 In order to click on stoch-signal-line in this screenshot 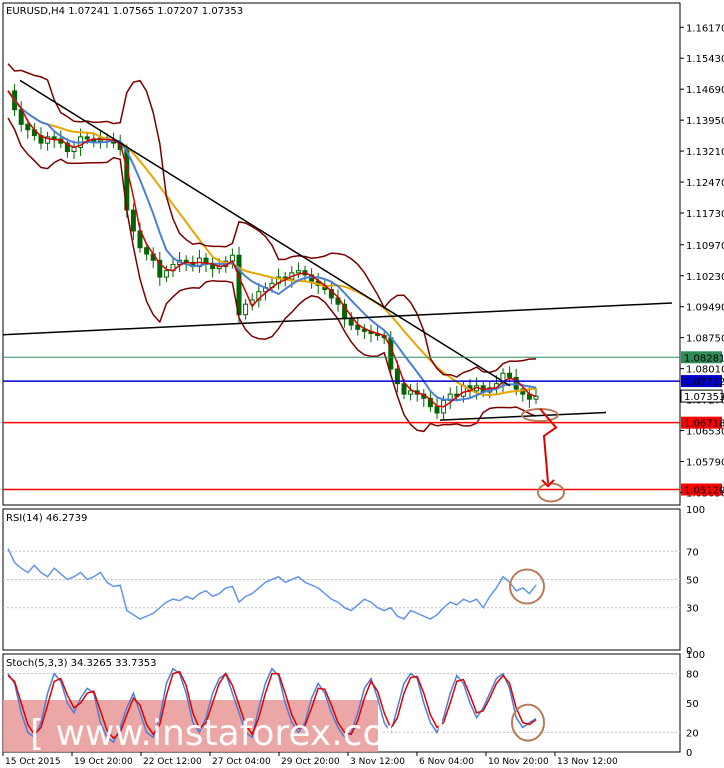, I will do `click(272, 705)`.